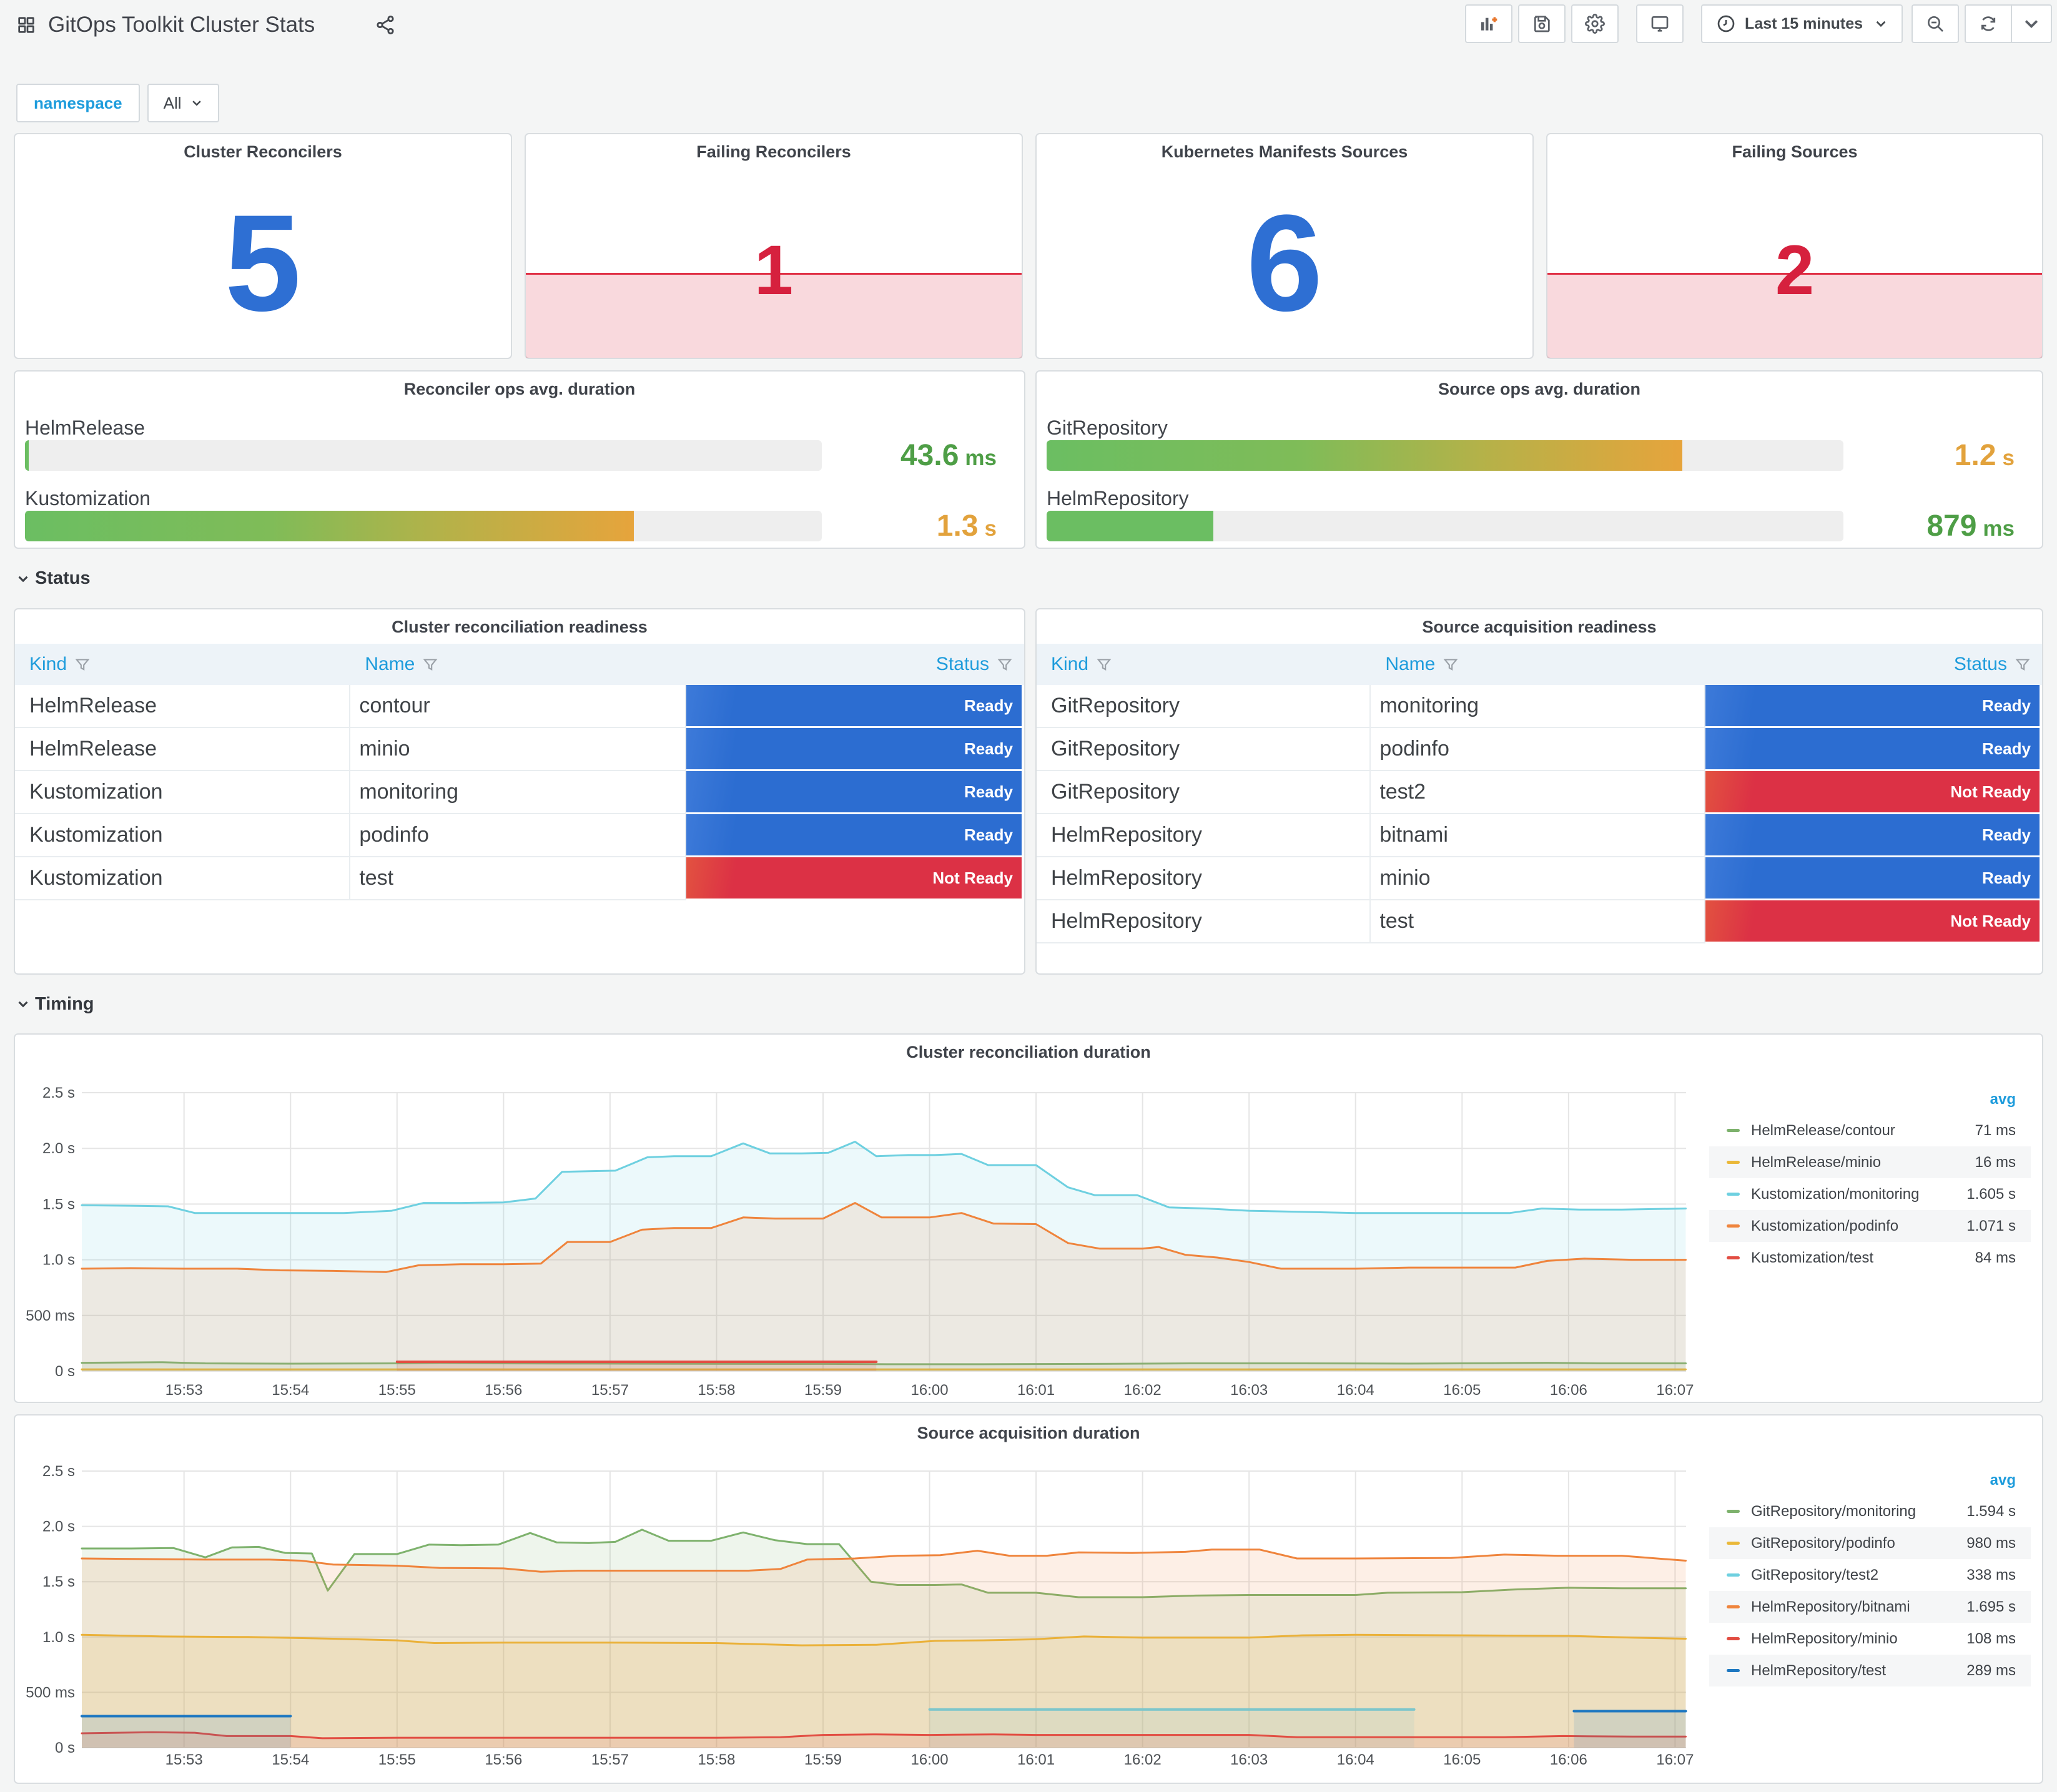 This screenshot has width=2057, height=1792. Describe the element at coordinates (884, 1638) in the screenshot. I see `series-fill-GitRepository/monitoring` at that location.